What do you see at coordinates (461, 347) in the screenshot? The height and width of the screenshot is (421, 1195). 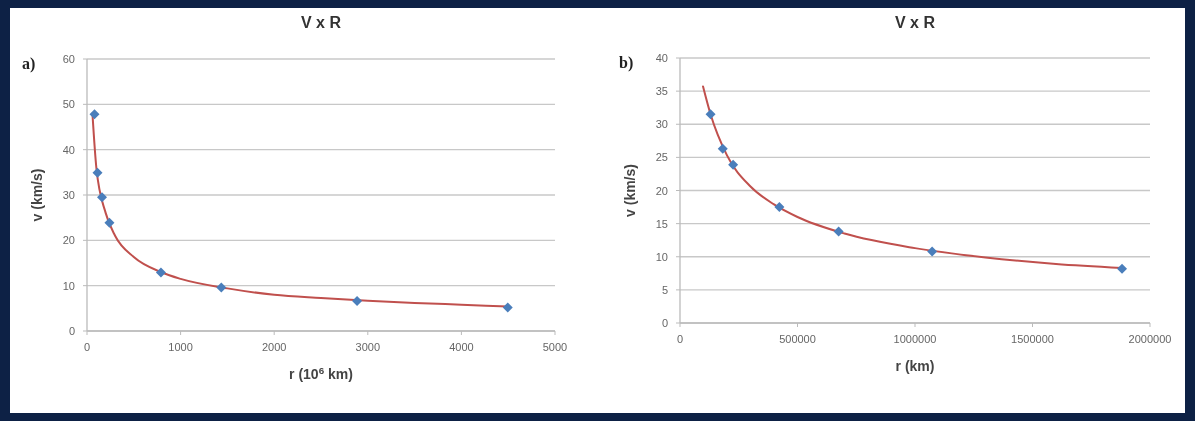 I see `x-tick-label: 4000` at bounding box center [461, 347].